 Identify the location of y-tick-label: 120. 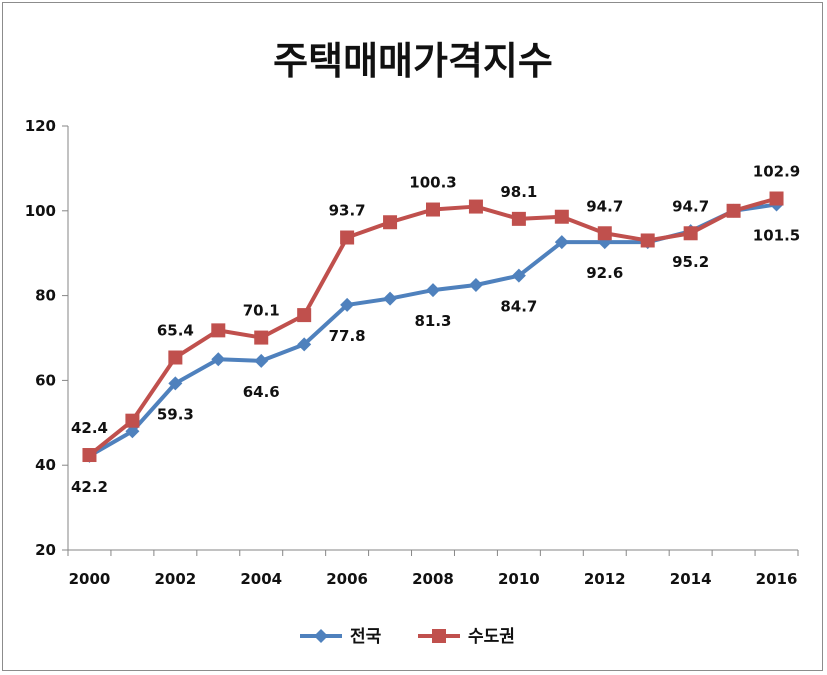
(40, 126).